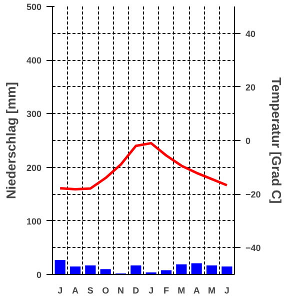 The image size is (286, 298). I want to click on y-tick-label: 500, so click(34, 7).